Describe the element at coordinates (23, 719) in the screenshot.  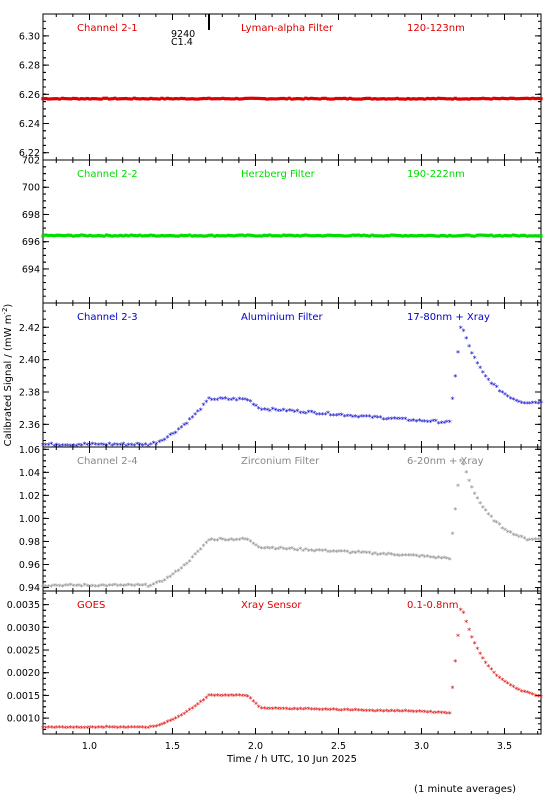
I see `y-tick-label: 0.0010` at that location.